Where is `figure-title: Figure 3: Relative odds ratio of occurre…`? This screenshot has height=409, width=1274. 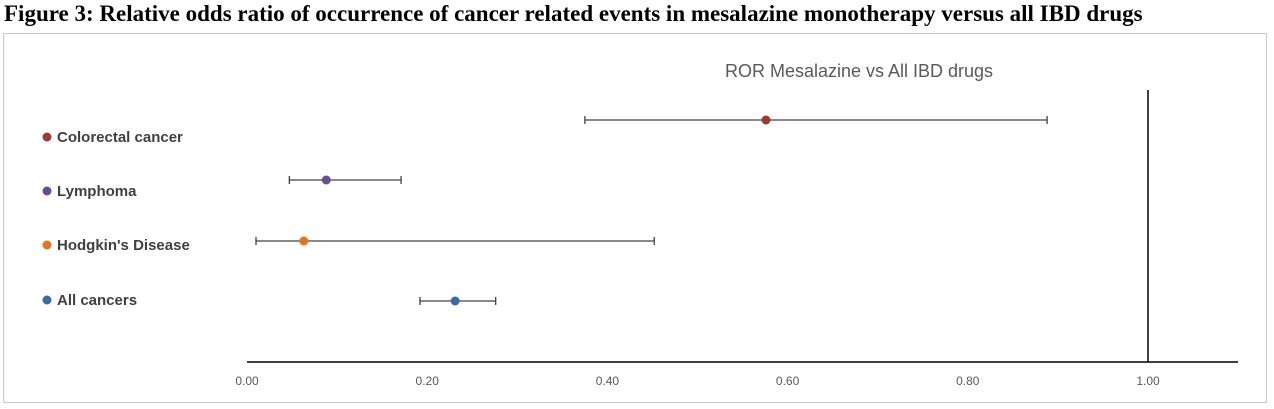 figure-title: Figure 3: Relative odds ratio of occurre… is located at coordinates (573, 13).